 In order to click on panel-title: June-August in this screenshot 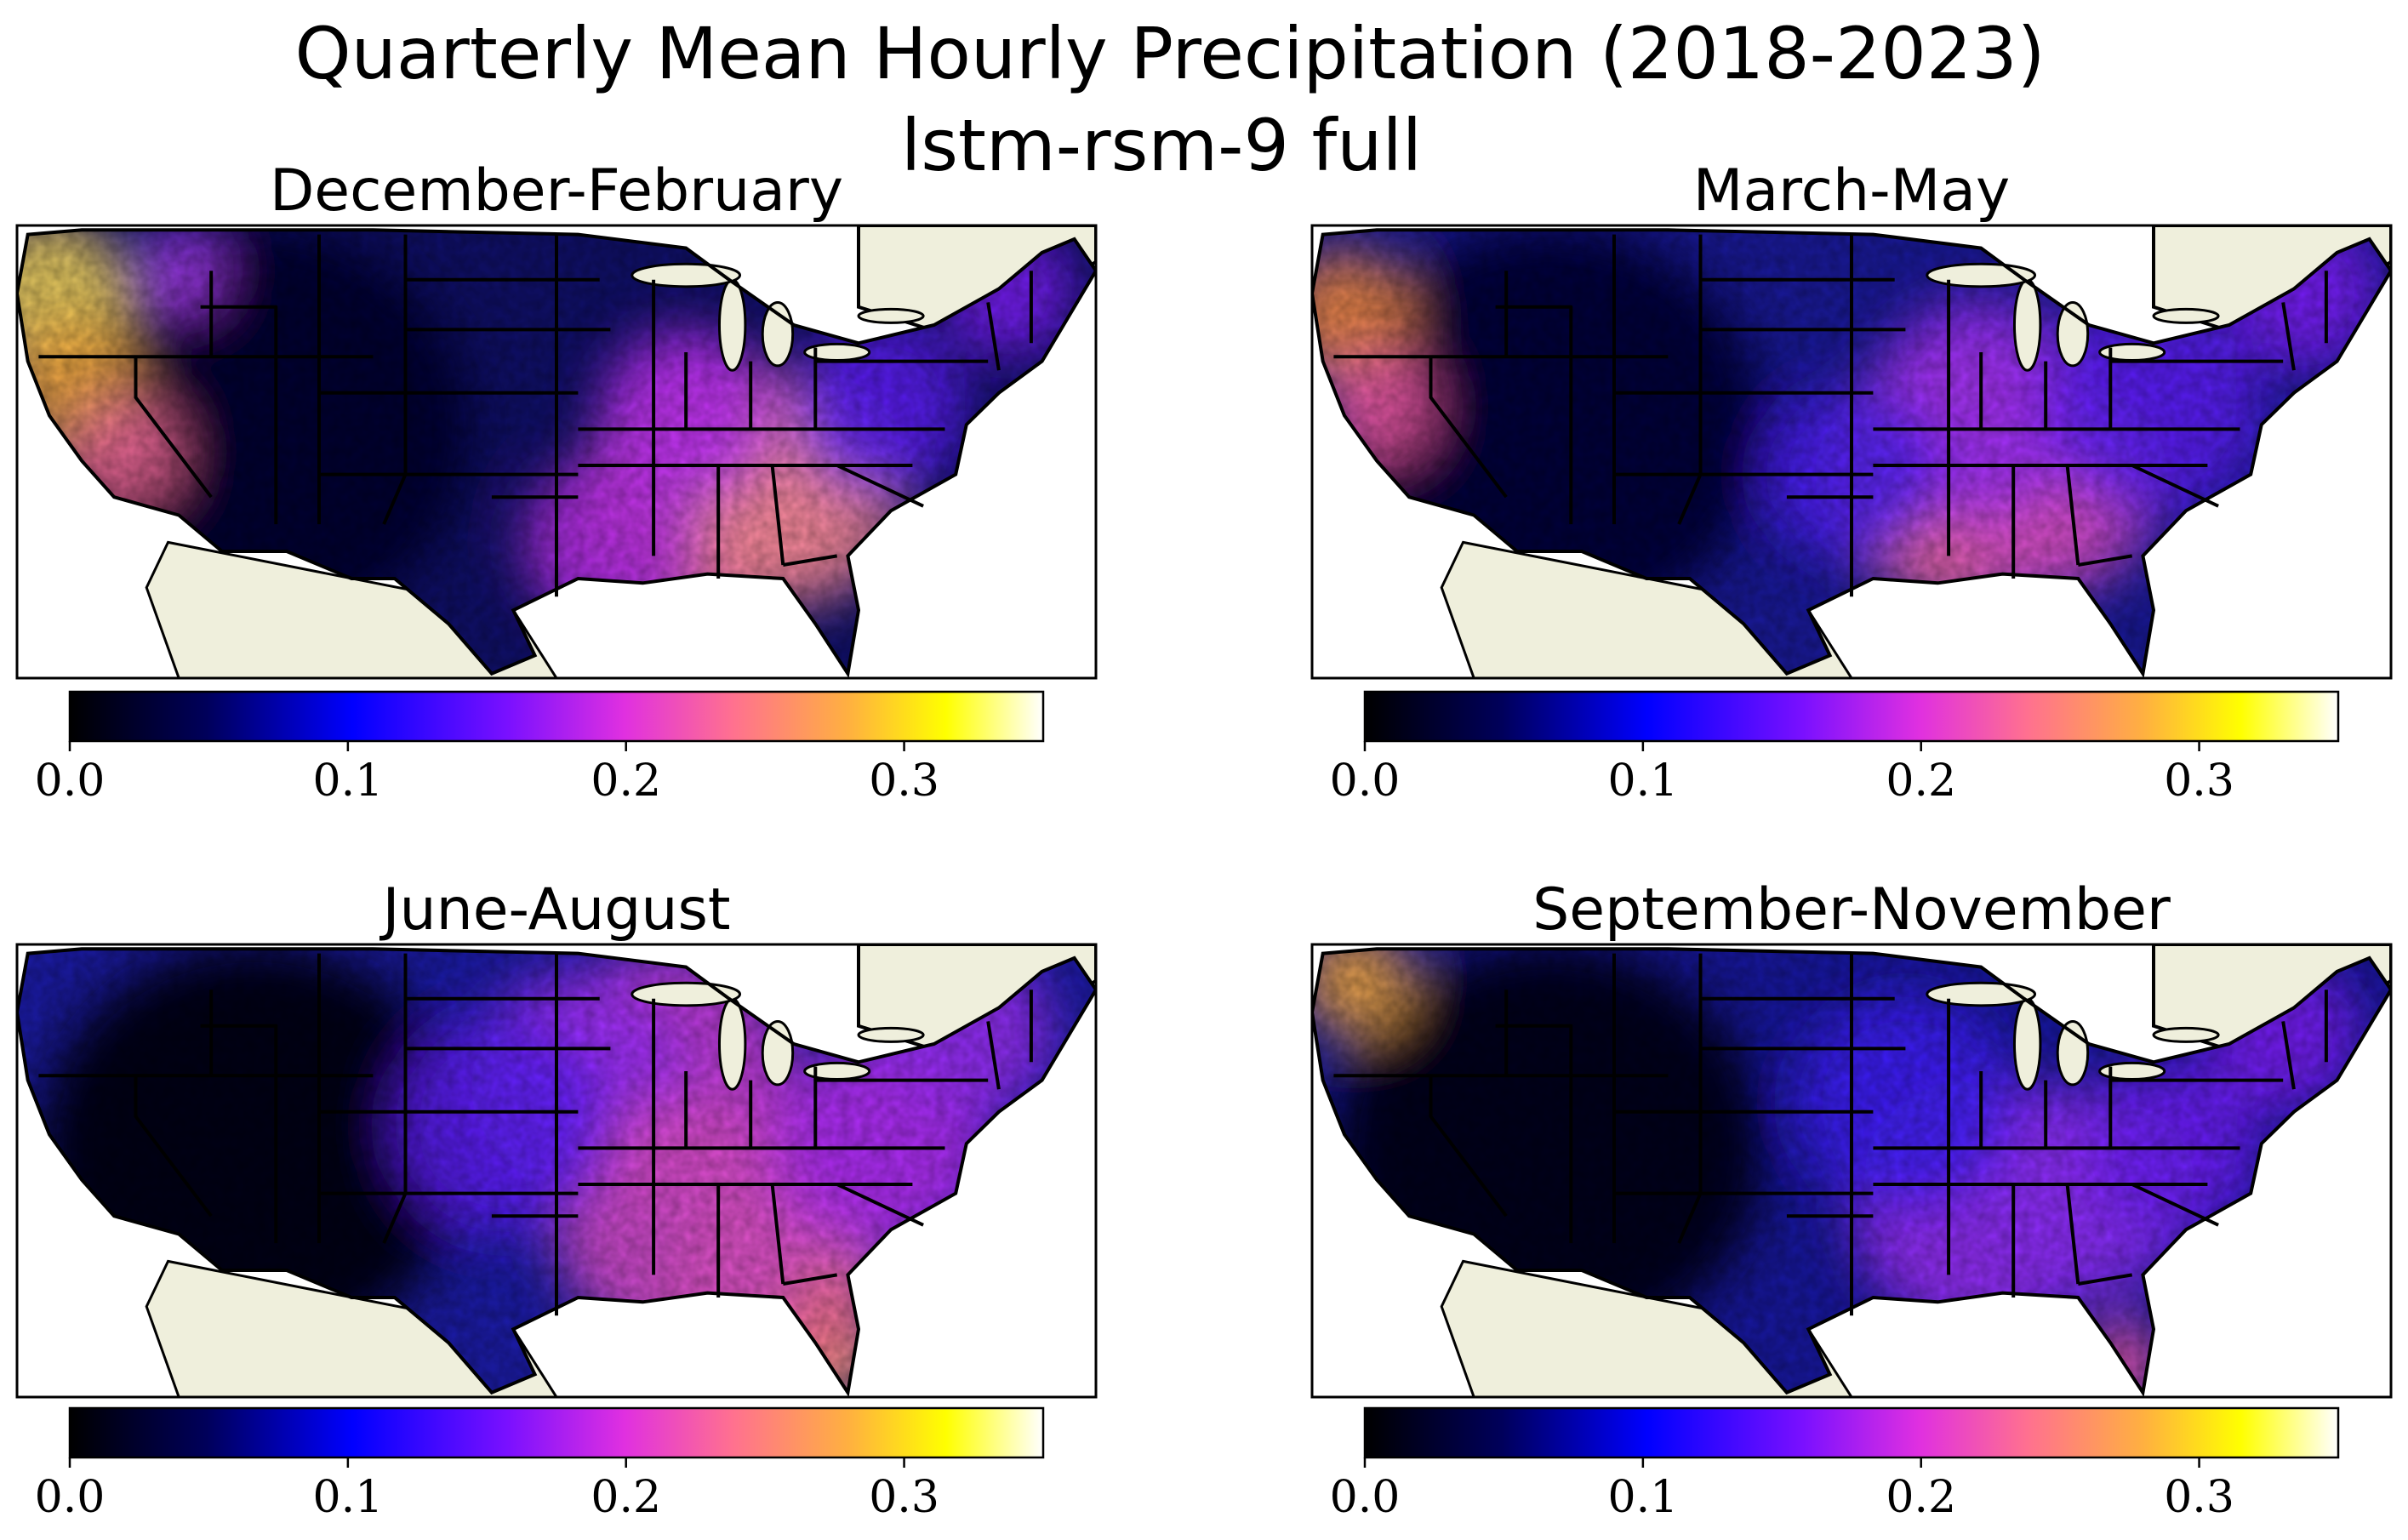, I will do `click(554, 910)`.